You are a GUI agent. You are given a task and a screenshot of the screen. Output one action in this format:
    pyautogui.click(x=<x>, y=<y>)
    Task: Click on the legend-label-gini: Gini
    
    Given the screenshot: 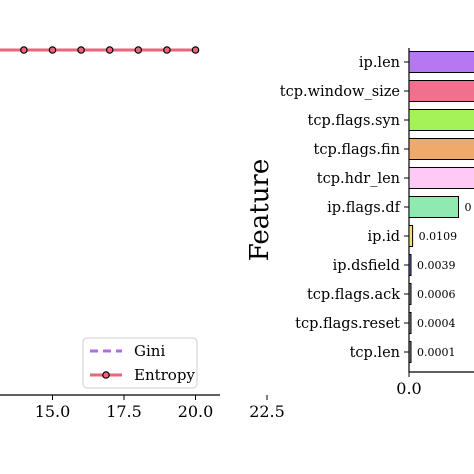 What is the action you would take?
    pyautogui.click(x=149, y=351)
    